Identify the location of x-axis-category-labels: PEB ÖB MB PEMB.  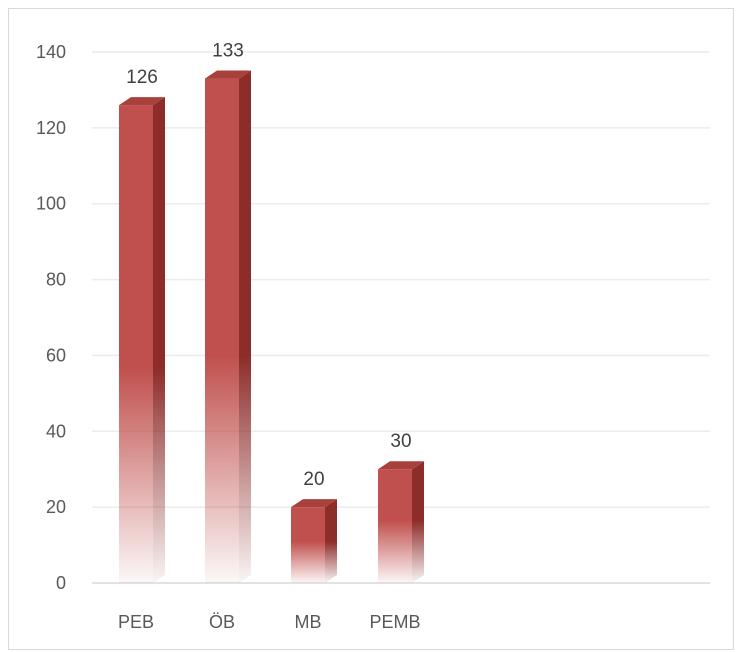
(269, 622).